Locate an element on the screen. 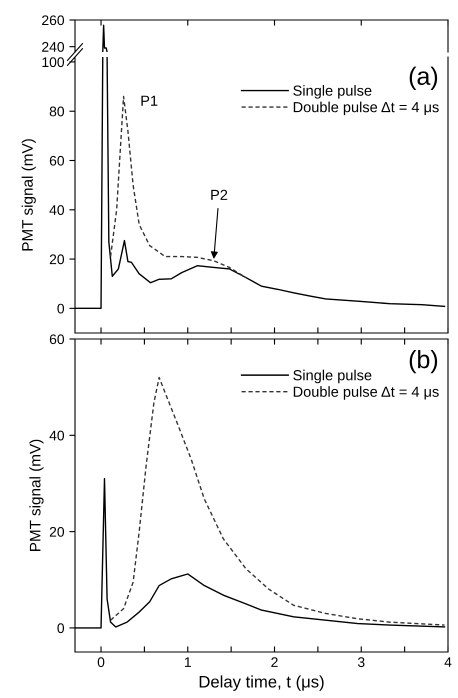 The image size is (458, 698). y-tick-label: 240 is located at coordinates (53, 47).